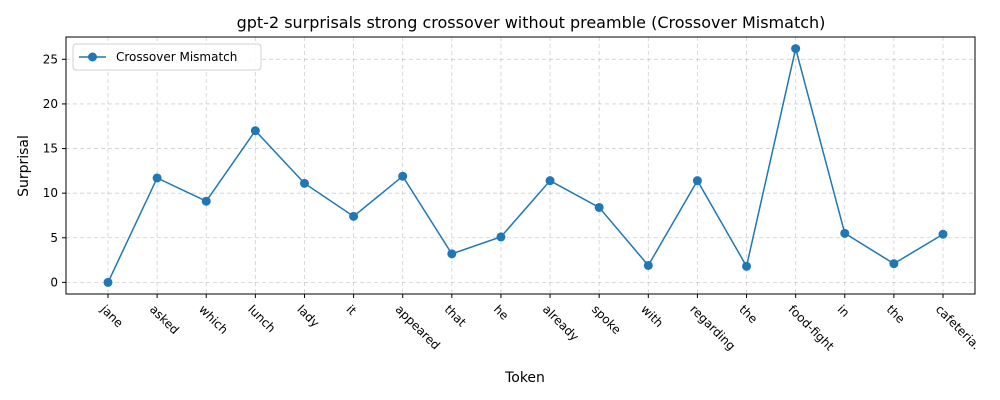  Describe the element at coordinates (213, 319) in the screenshot. I see `x-tick-label: which` at that location.